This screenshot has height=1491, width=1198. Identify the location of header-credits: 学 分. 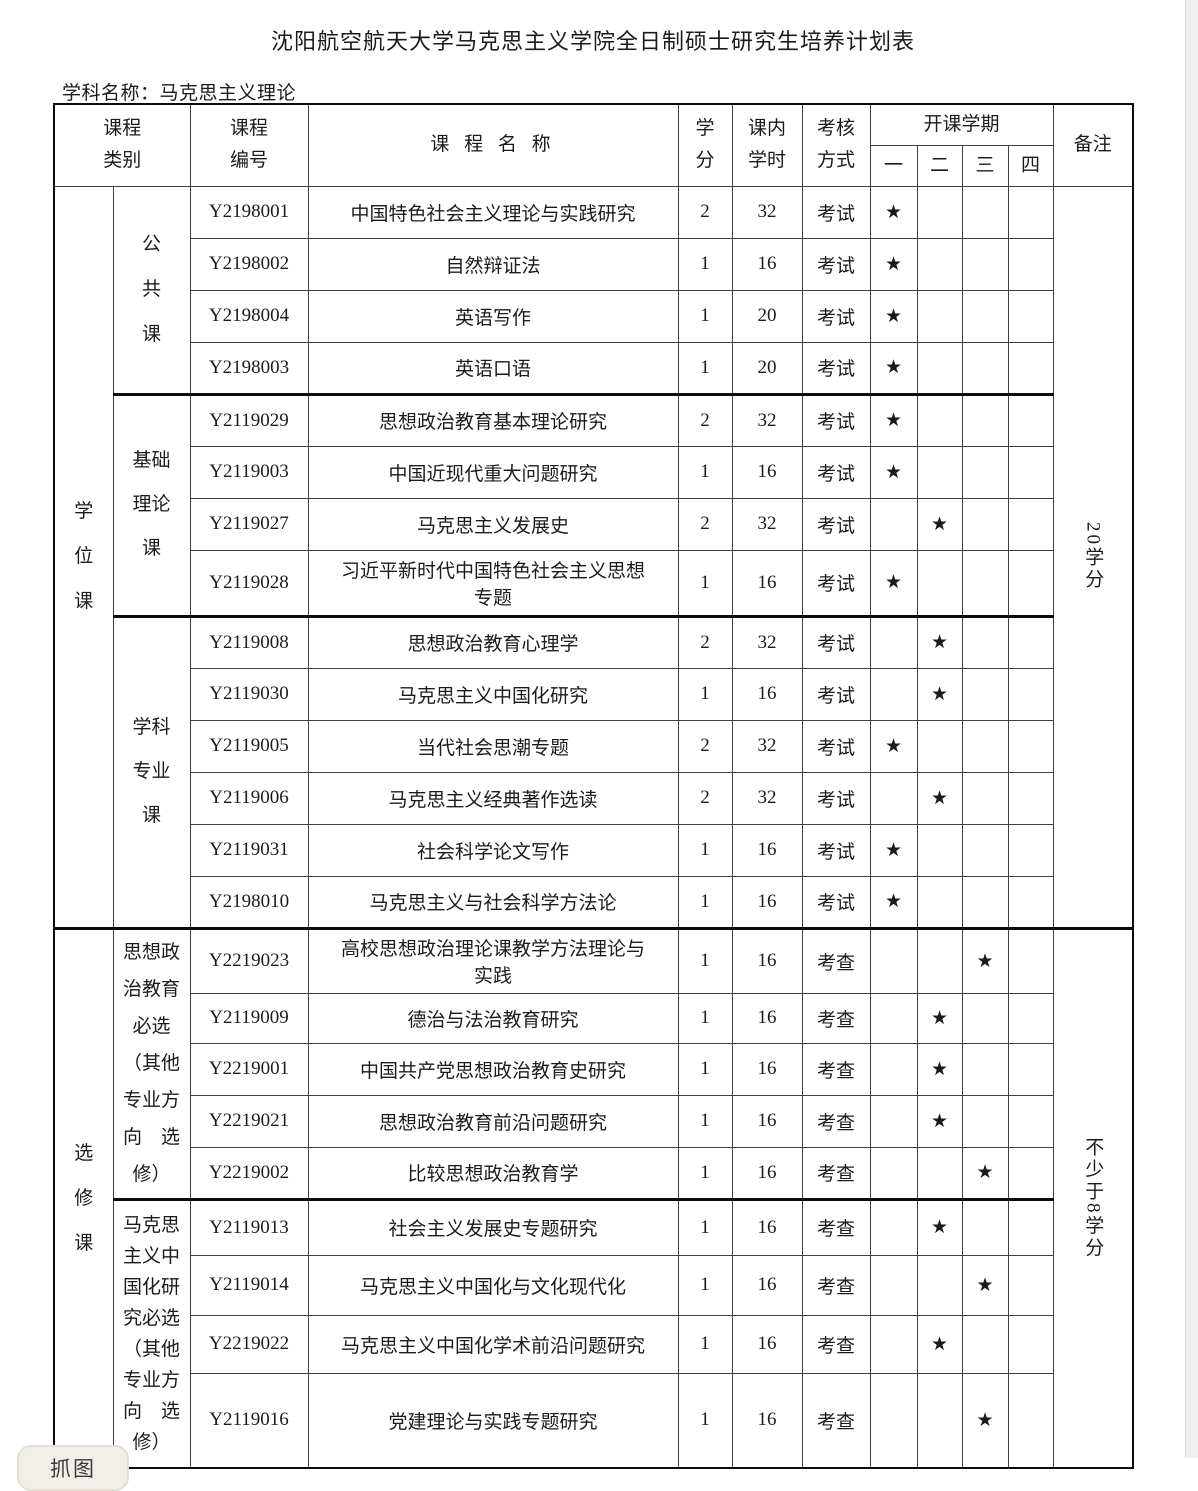
(705, 145).